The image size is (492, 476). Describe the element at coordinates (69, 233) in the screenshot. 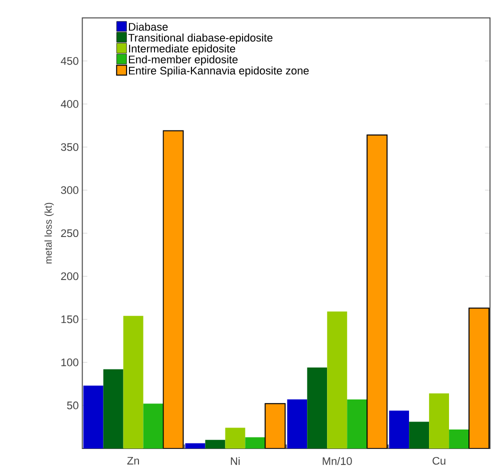

I see `y-tick-label: 250` at that location.